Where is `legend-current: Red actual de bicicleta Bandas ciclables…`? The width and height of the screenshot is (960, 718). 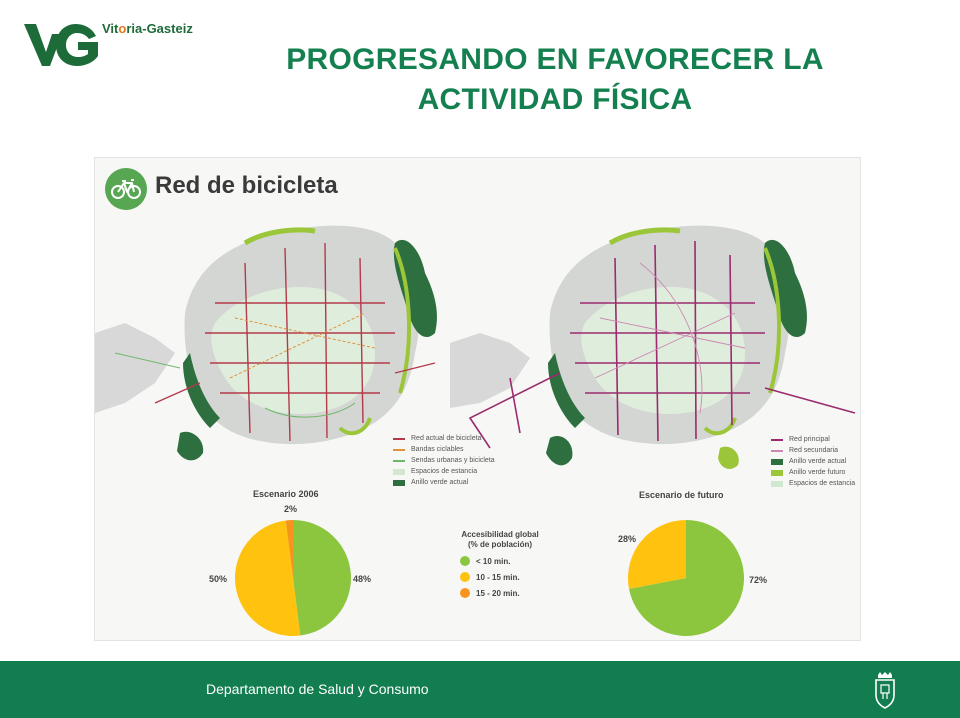
legend-current: Red actual de bicicleta Bandas ciclables… is located at coordinates (444, 460).